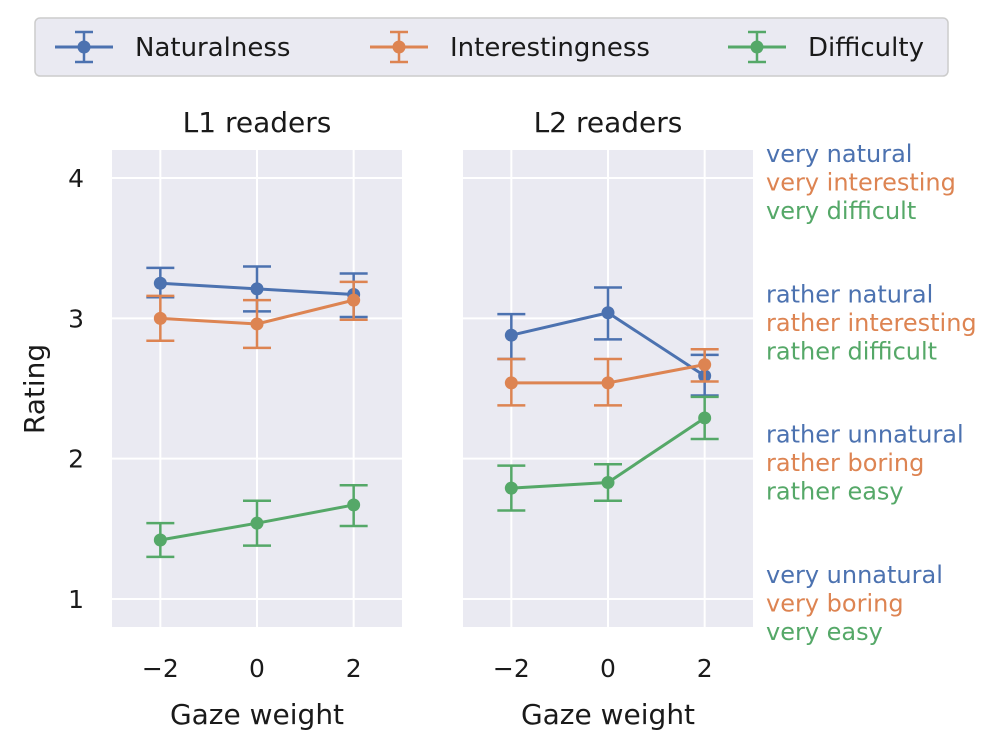 The image size is (998, 754). Describe the element at coordinates (845, 463) in the screenshot. I see `annotation-interestingness: rather boring` at that location.